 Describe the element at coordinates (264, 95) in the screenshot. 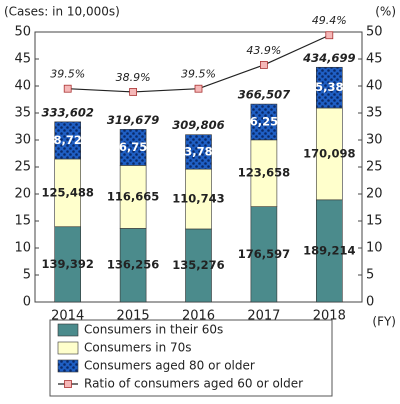

I see `total-label: 366,507` at that location.